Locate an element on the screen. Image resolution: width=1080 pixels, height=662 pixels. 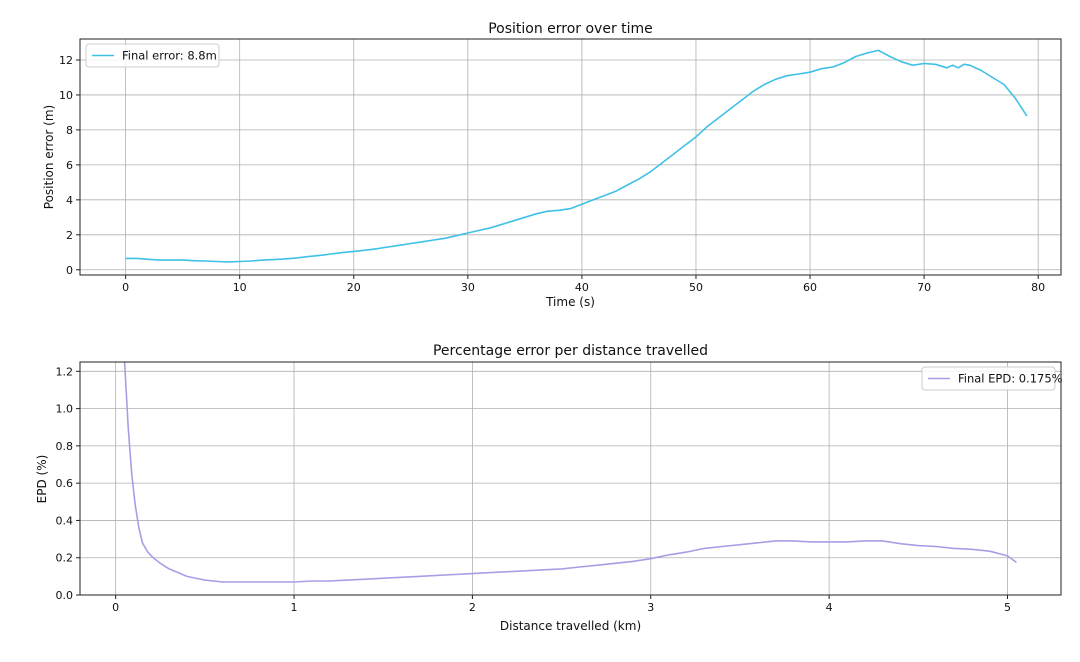
y-tick-label: 10 is located at coordinates (66, 95).